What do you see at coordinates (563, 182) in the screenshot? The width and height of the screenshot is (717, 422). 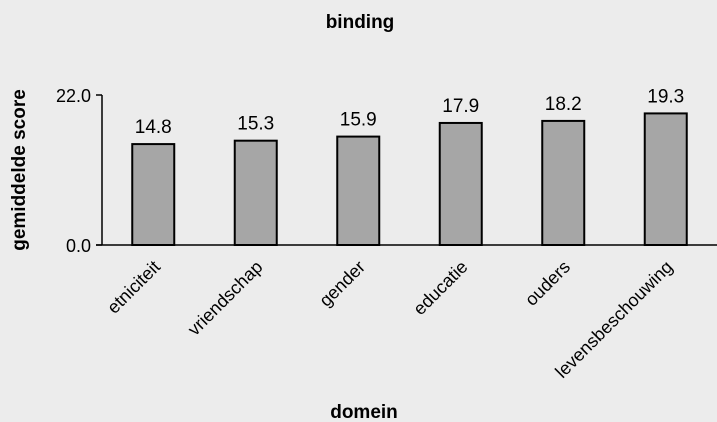 I see `bar-ouders` at bounding box center [563, 182].